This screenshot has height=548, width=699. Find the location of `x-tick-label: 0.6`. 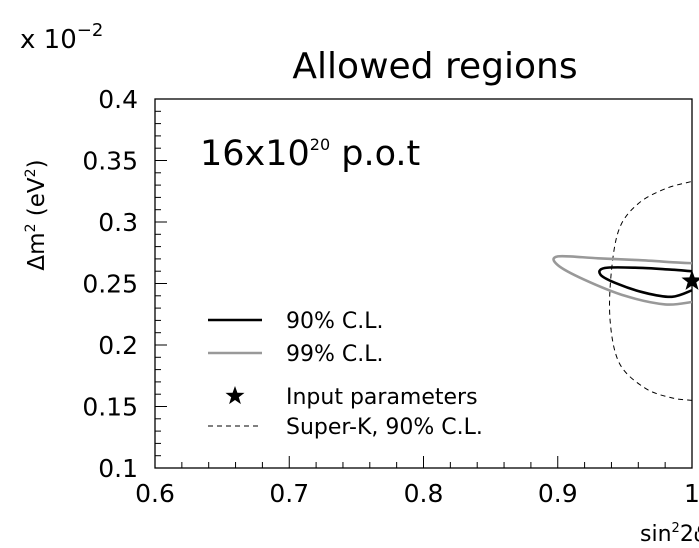

x-tick-label: 0.6 is located at coordinates (155, 493).